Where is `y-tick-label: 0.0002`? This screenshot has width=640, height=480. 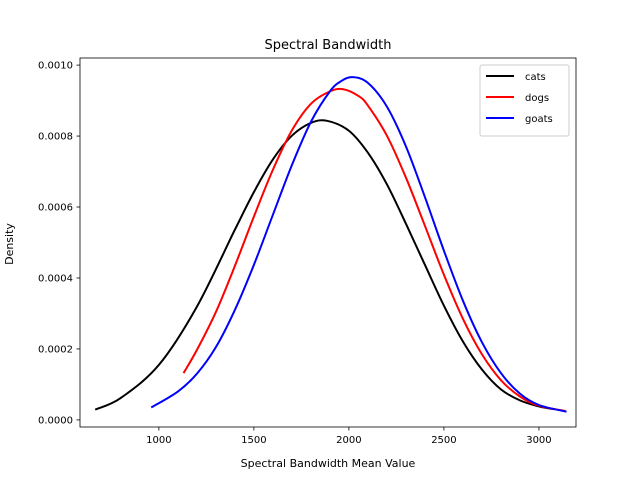
y-tick-label: 0.0002 is located at coordinates (55, 349).